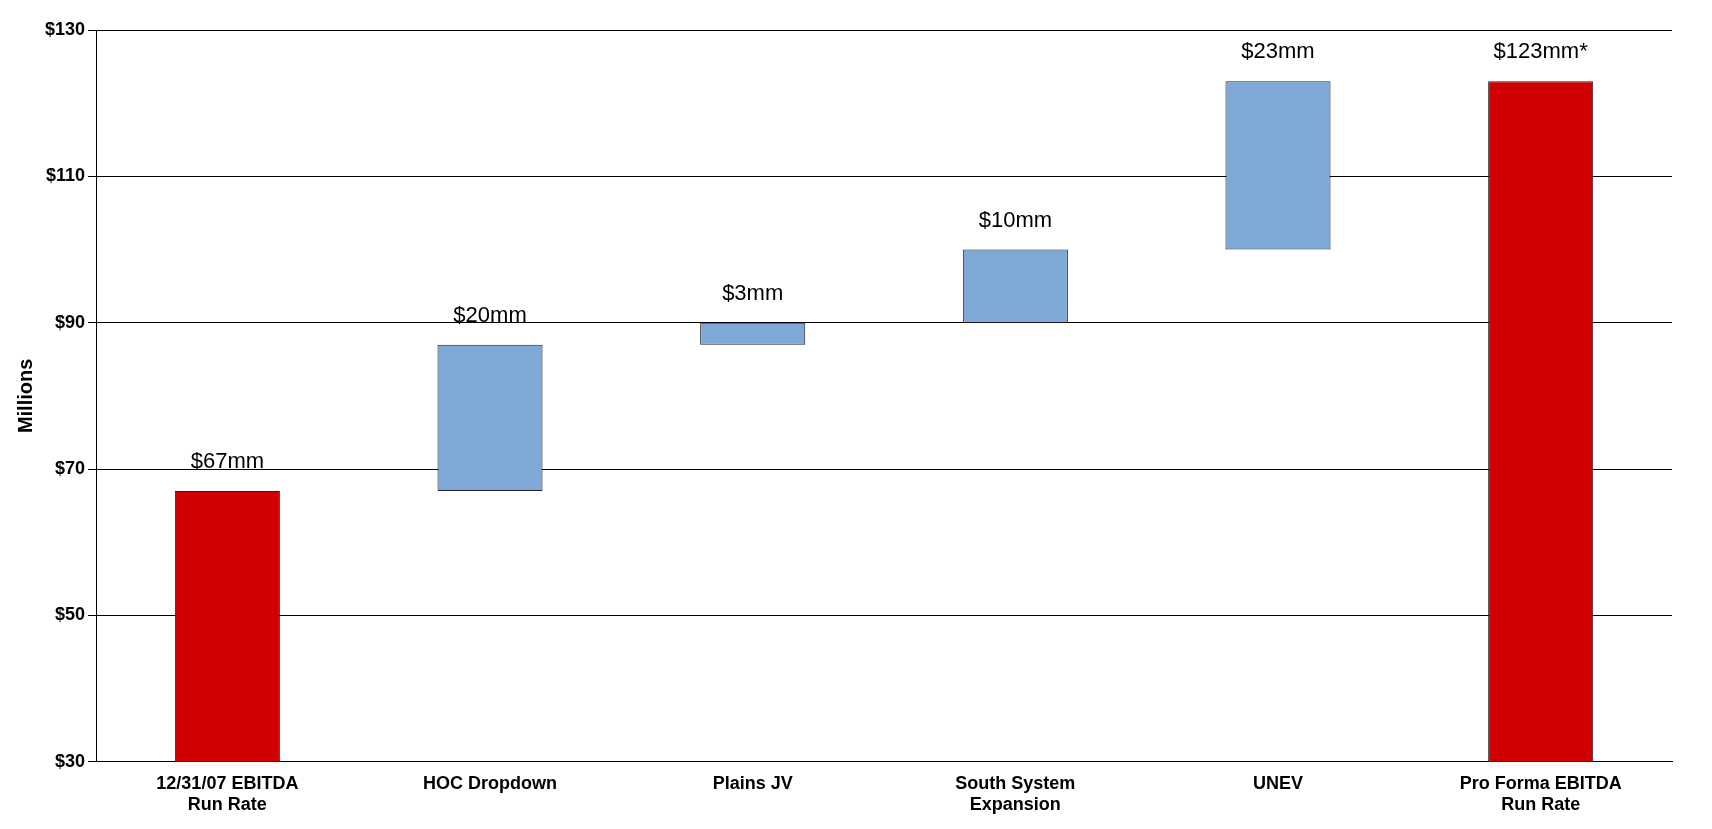 The image size is (1712, 829). What do you see at coordinates (1541, 51) in the screenshot?
I see `data-label: $123mm*` at bounding box center [1541, 51].